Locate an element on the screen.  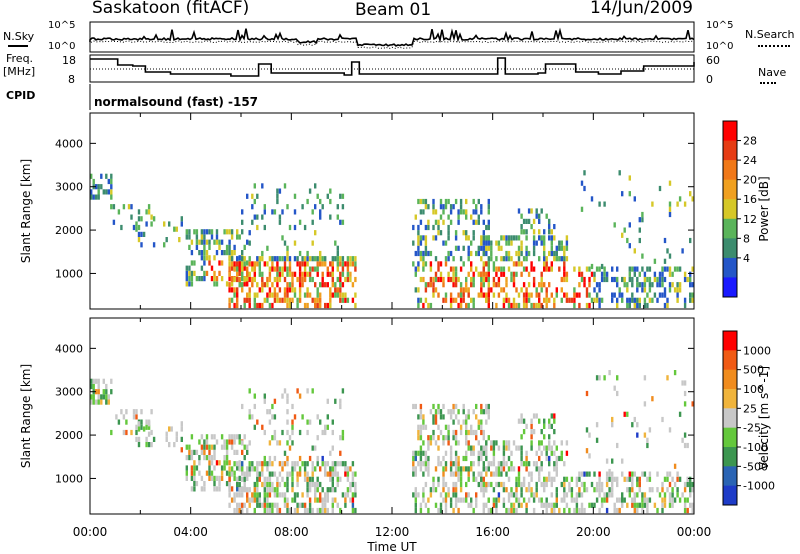
colorbar-tick-label: 12 is located at coordinates (750, 219).